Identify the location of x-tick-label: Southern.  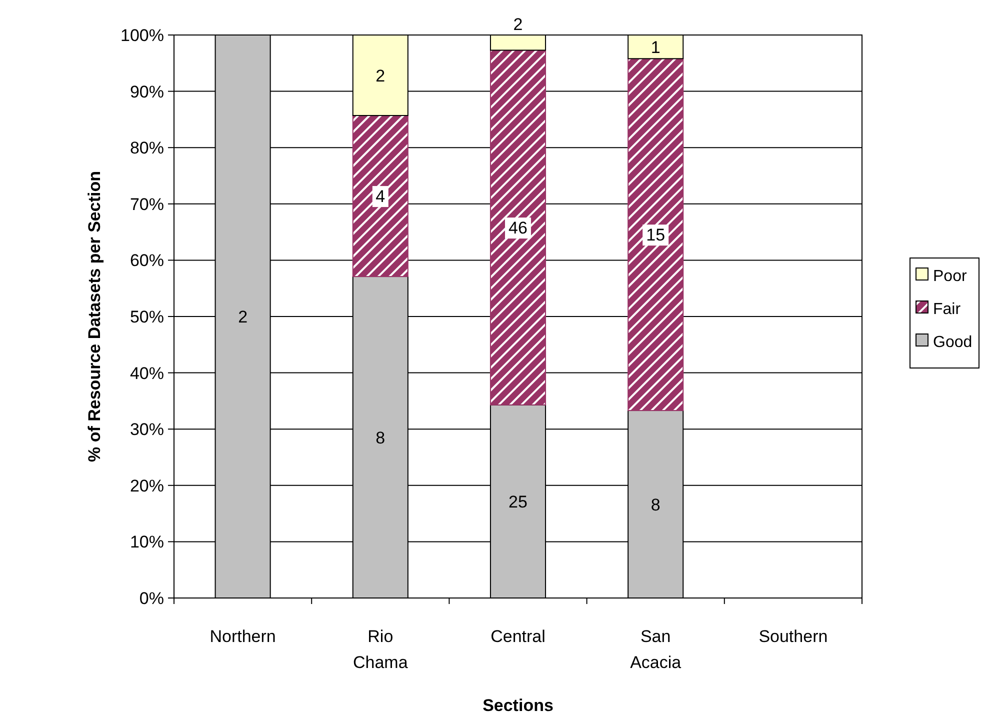
(793, 636).